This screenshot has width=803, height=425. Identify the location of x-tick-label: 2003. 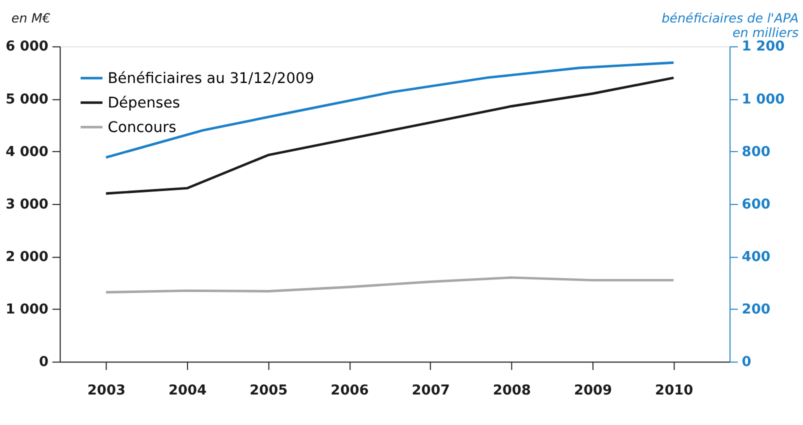
(106, 390).